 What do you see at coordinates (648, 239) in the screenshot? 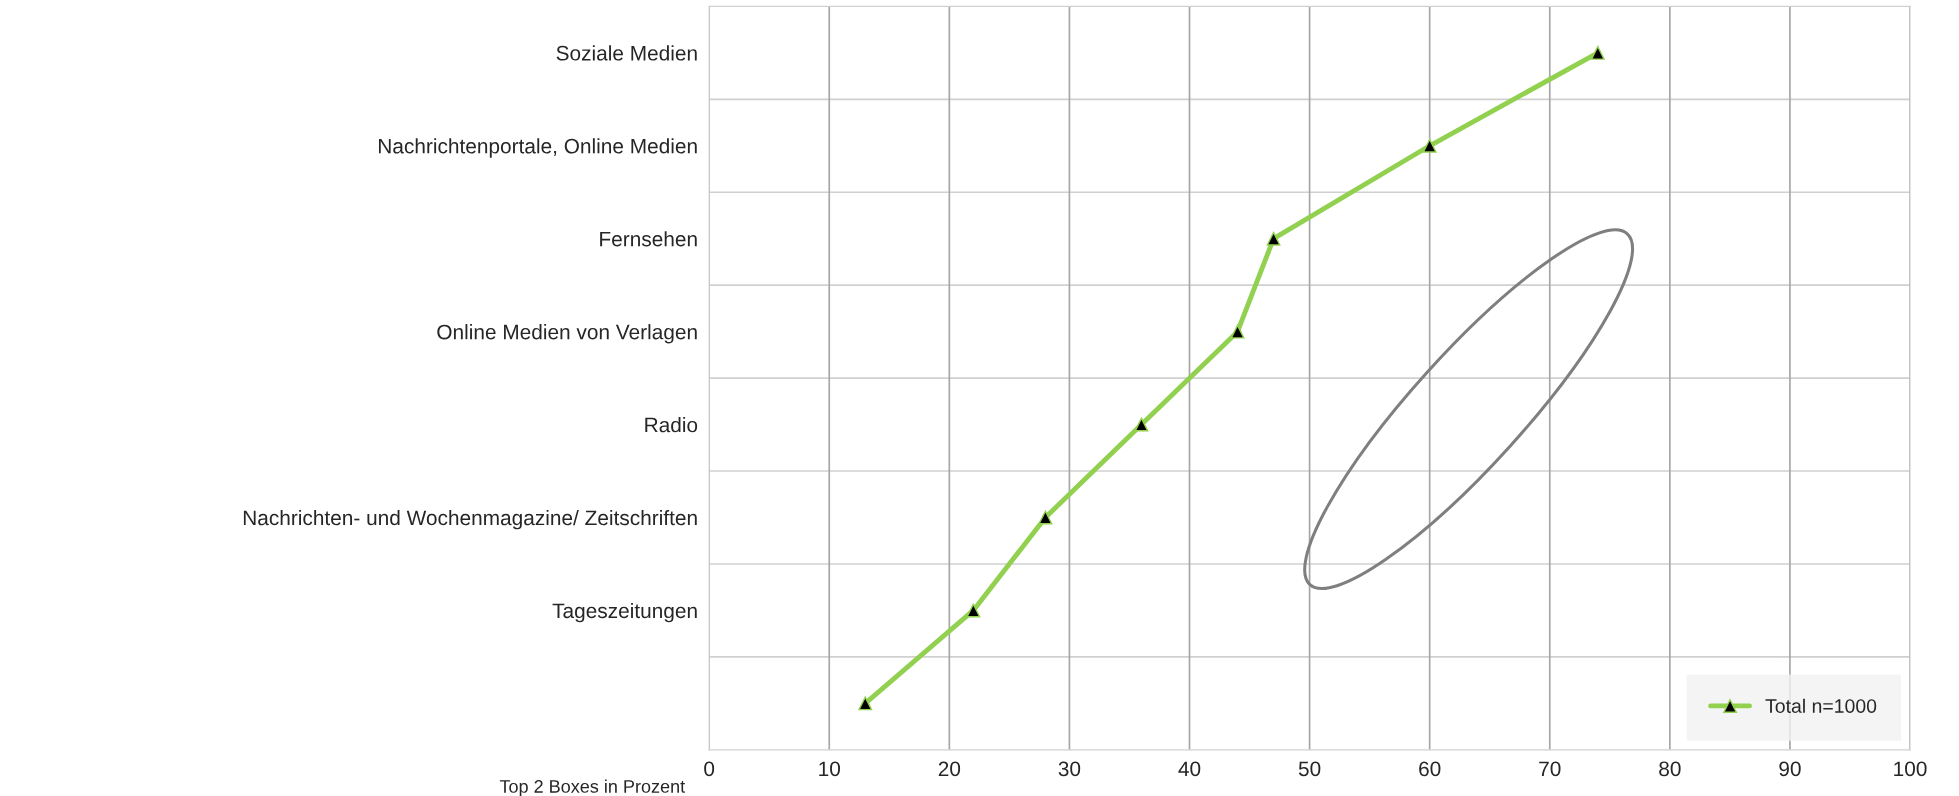
I see `y-tick-label: Fernsehen` at bounding box center [648, 239].